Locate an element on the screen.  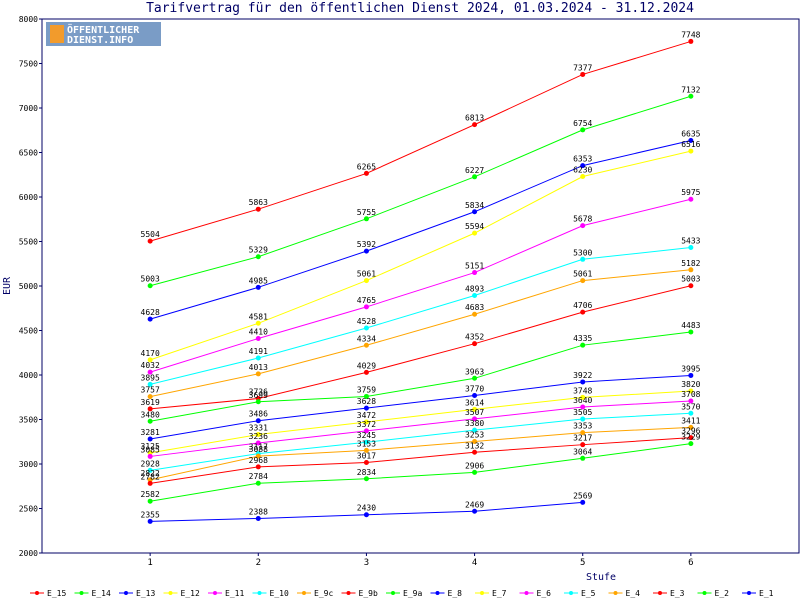
x-tick-label: 5 is located at coordinates (582, 563).